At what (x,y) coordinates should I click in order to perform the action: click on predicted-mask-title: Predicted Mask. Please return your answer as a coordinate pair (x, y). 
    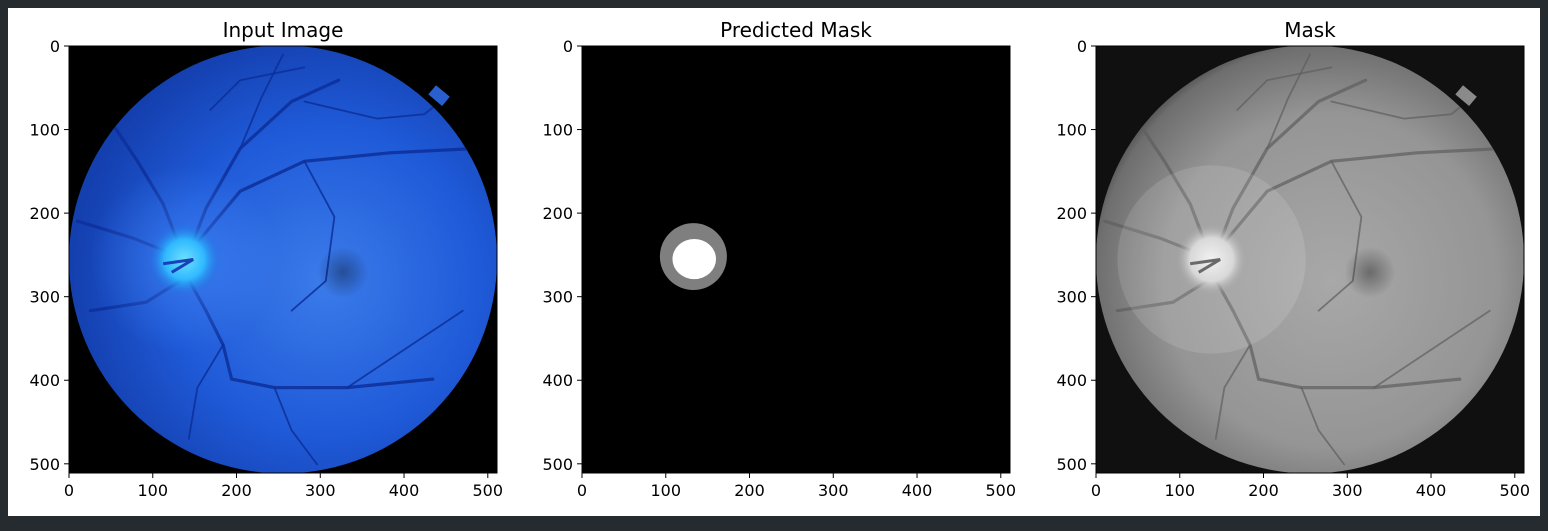
    Looking at the image, I should click on (796, 30).